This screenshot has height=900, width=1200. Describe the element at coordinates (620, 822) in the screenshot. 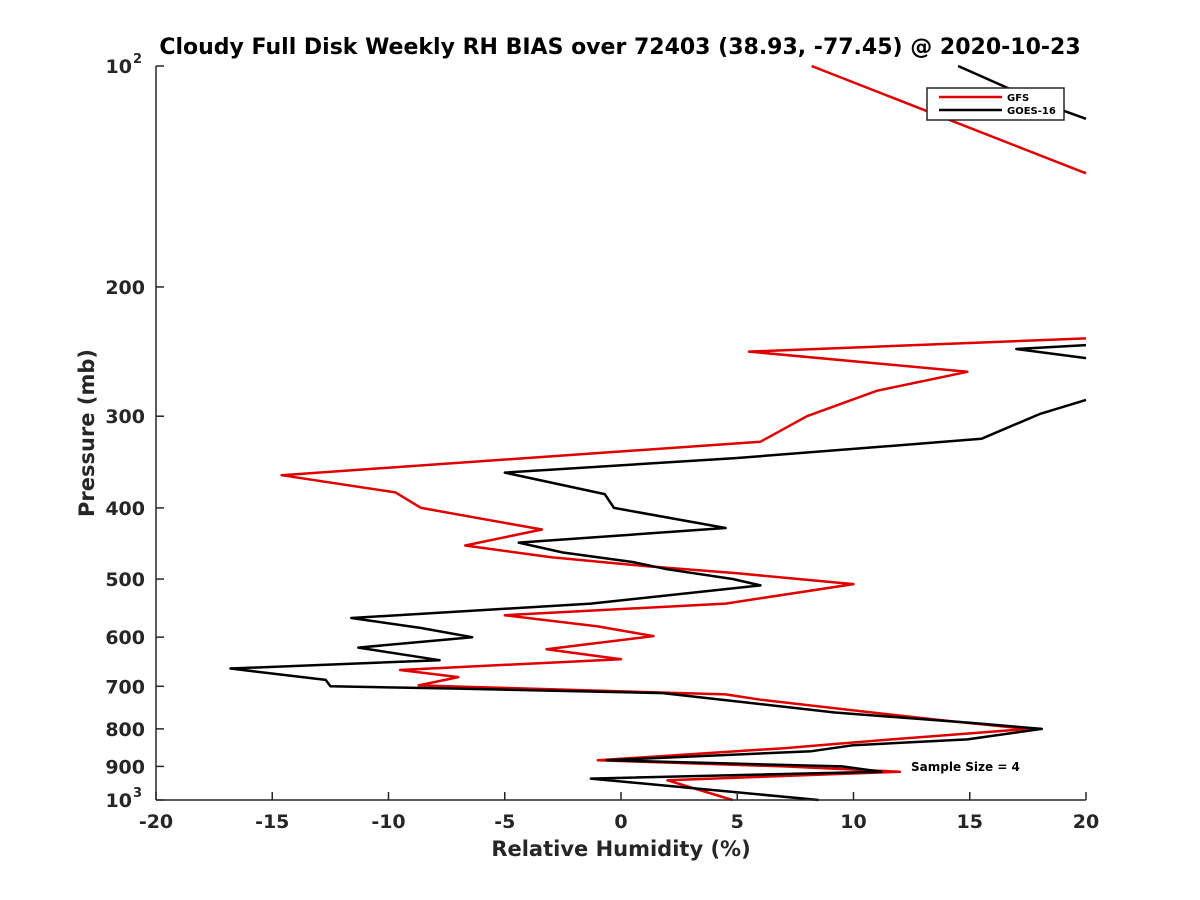

I see `x-tick-label: 0` at that location.